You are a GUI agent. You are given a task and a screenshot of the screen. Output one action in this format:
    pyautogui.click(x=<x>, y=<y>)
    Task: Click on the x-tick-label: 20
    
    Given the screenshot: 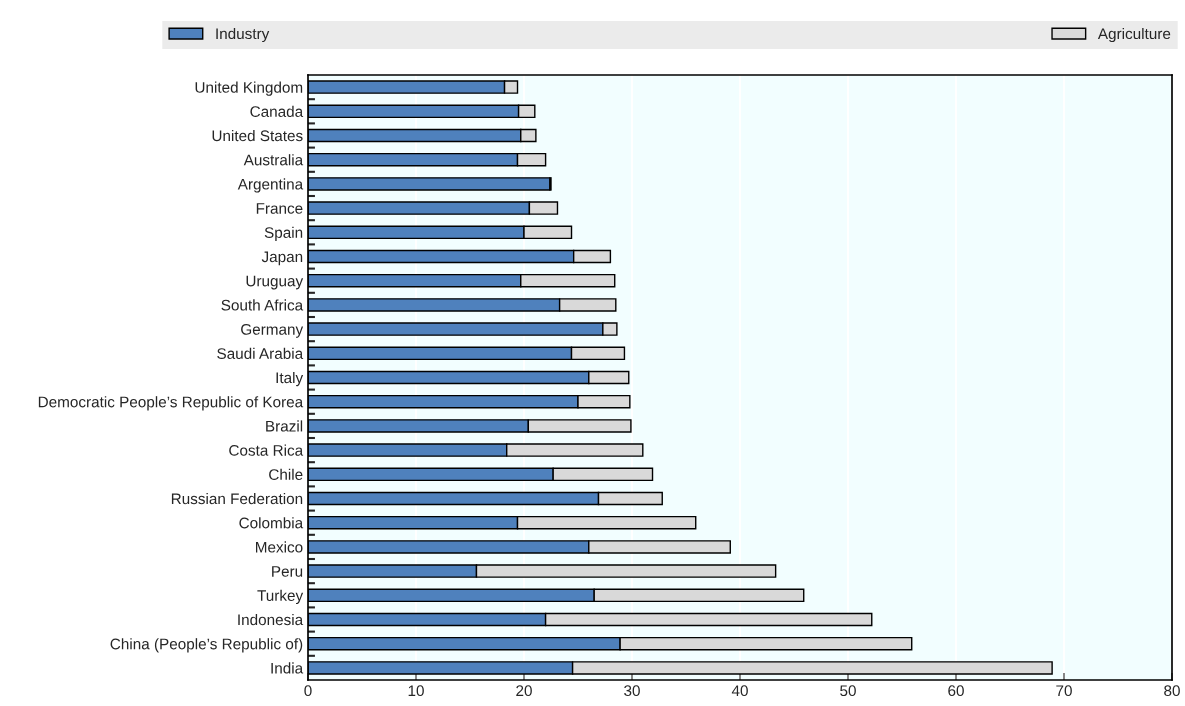 What is the action you would take?
    pyautogui.click(x=524, y=691)
    